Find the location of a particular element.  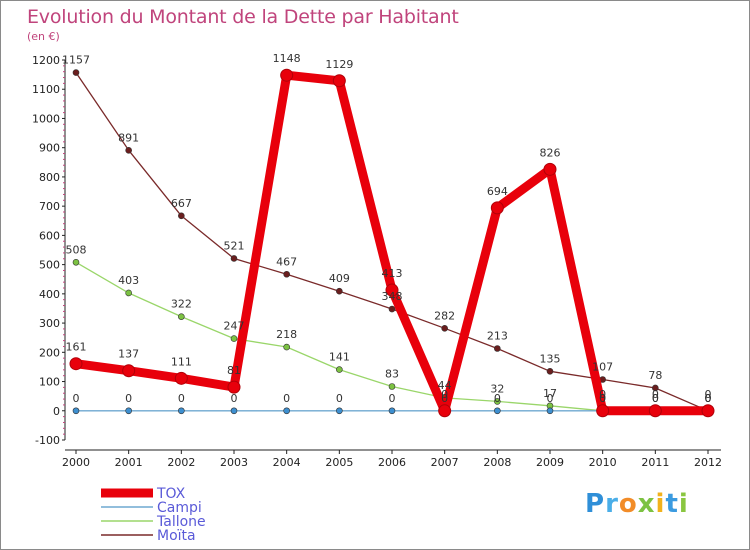

y-tick-label: 600 is located at coordinates (49, 235).